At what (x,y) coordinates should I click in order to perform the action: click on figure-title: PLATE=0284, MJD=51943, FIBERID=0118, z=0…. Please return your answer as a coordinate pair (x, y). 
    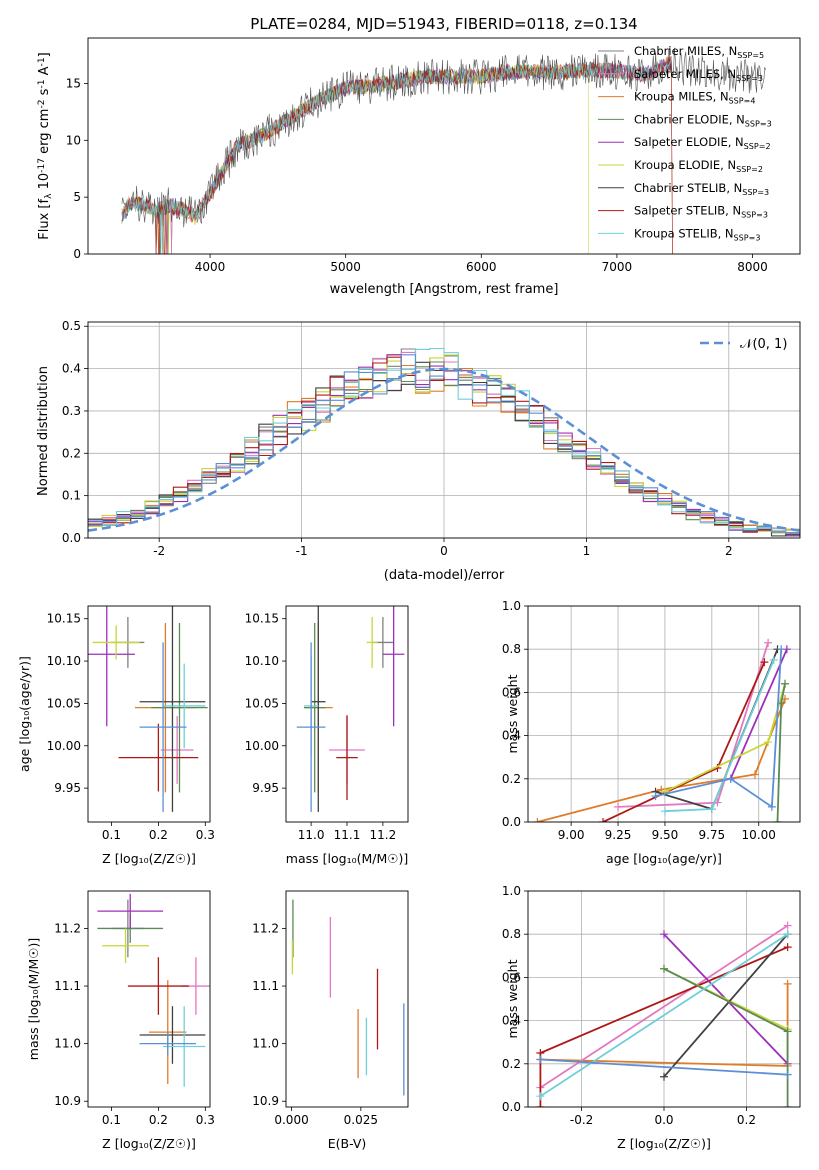
    Looking at the image, I should click on (443, 24).